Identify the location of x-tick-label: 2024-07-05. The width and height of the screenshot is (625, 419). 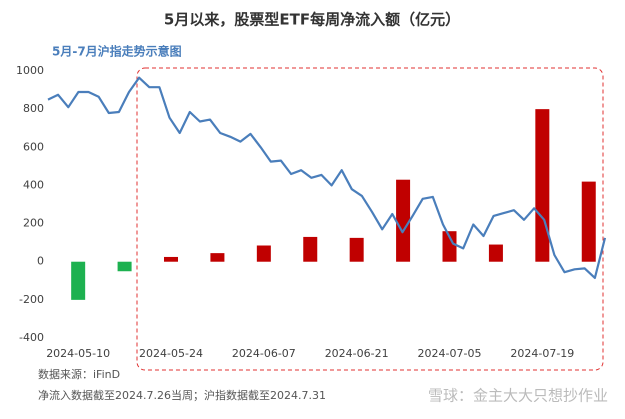
(450, 353).